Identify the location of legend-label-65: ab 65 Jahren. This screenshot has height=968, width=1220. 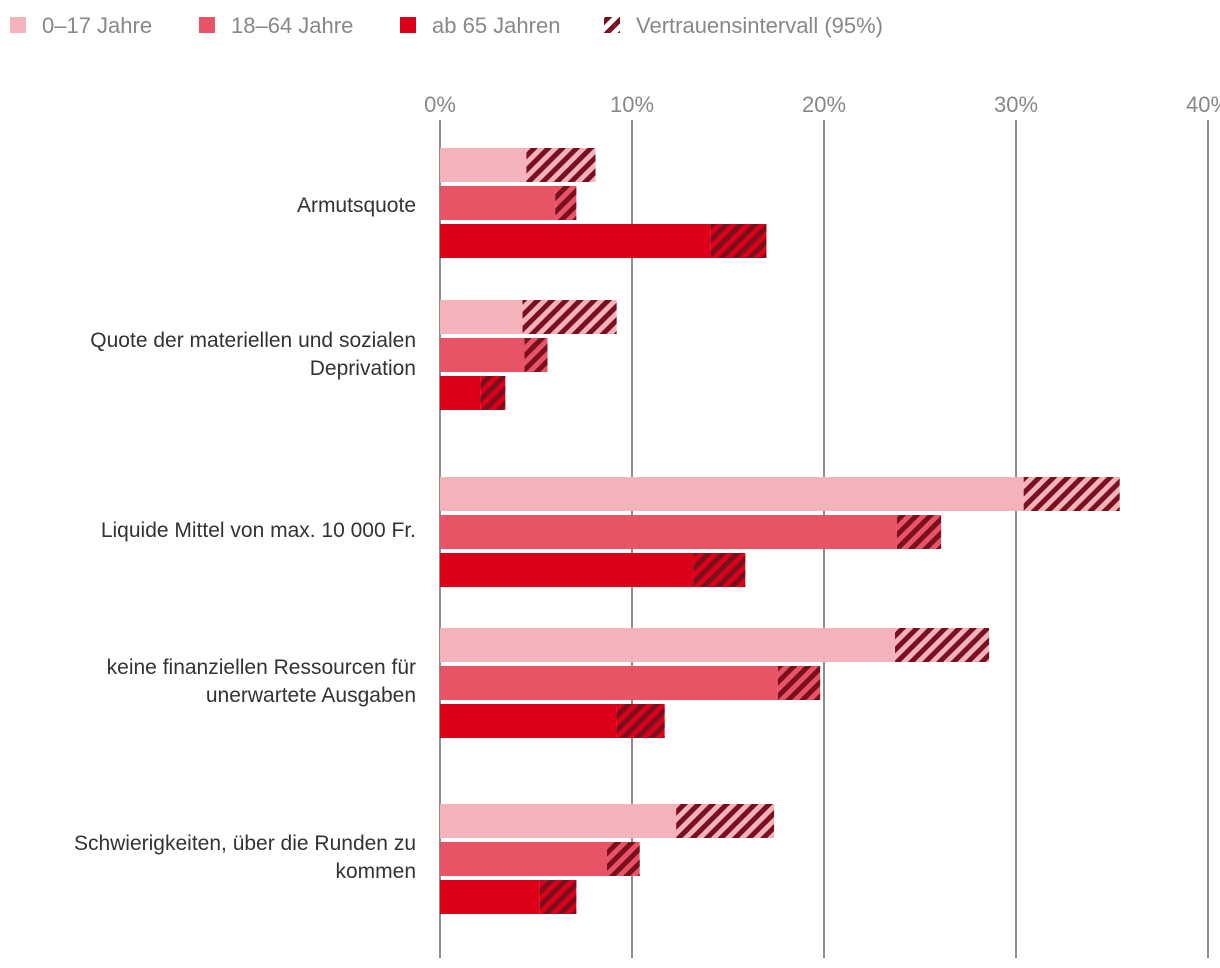
(496, 25).